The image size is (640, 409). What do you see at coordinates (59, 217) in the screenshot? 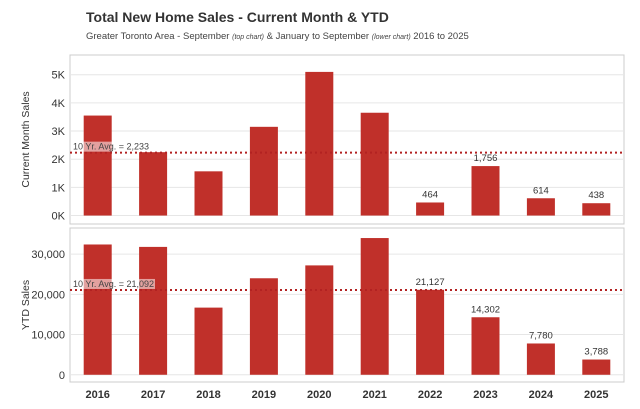
I see `panel1-ytick-label: 0K` at bounding box center [59, 217].